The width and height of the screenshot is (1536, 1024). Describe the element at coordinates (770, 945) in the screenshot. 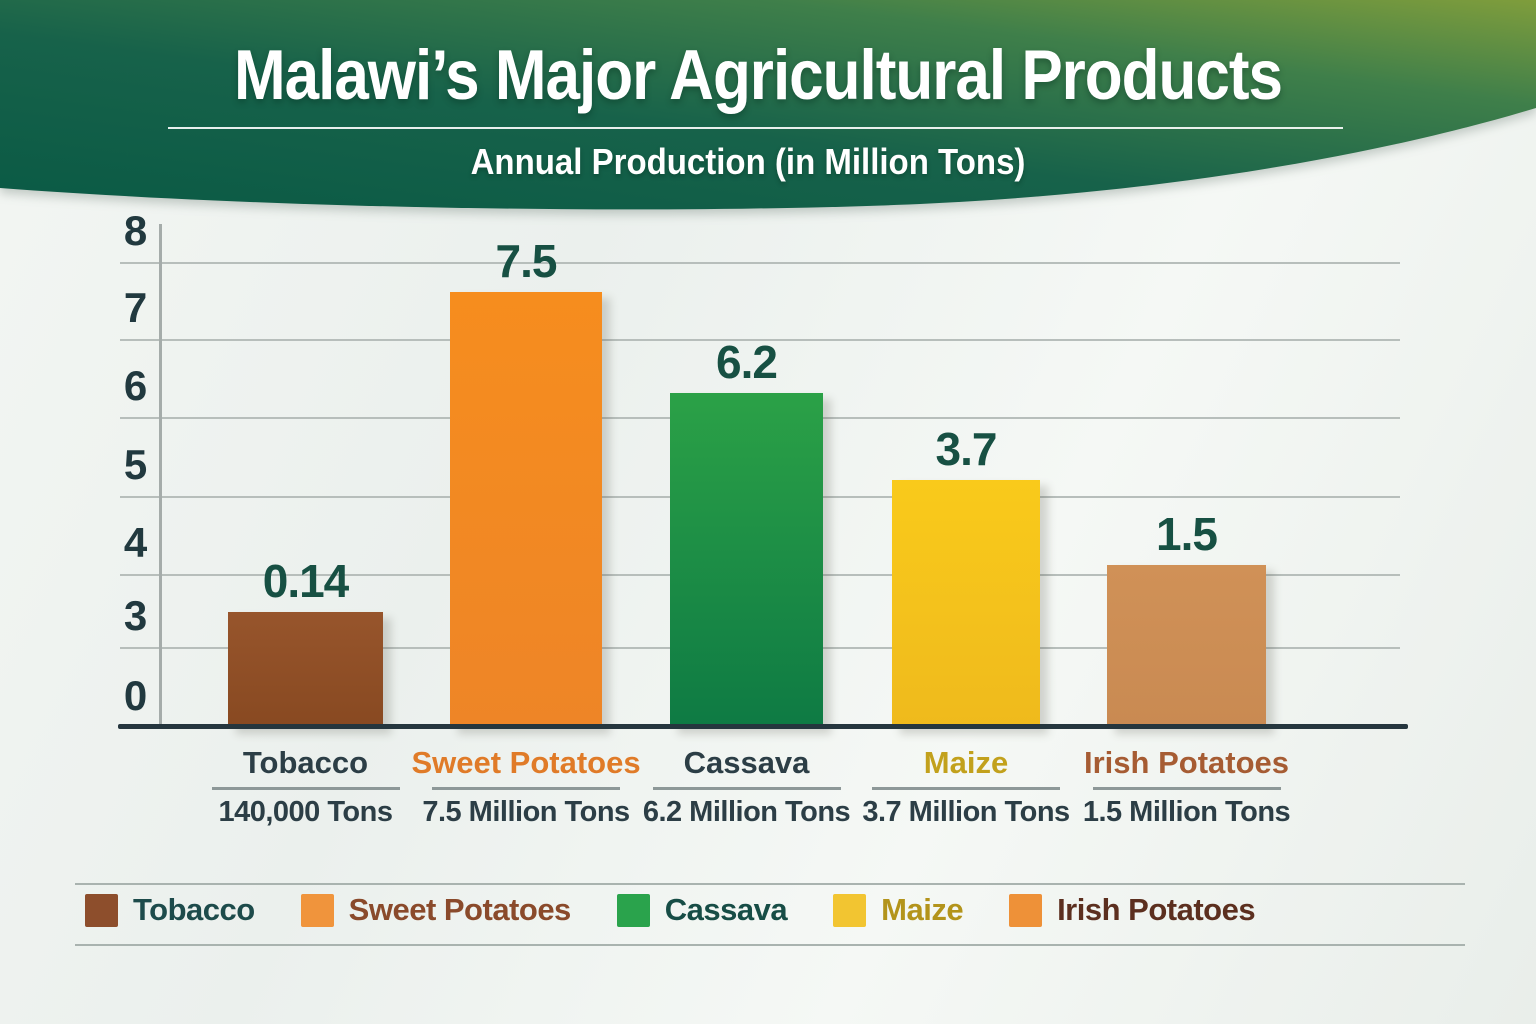

I see `legend-bottom-rule` at that location.